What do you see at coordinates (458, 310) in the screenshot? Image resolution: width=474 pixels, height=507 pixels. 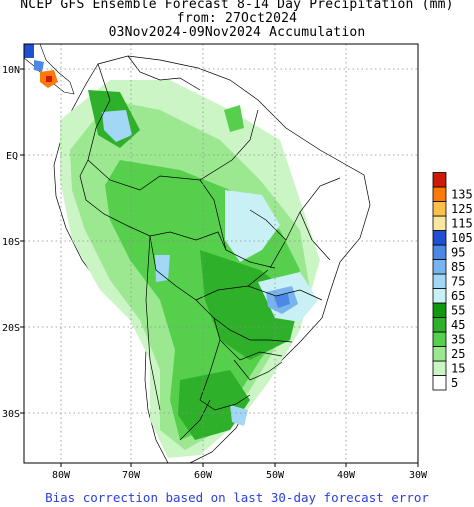 I see `colorbar-label: 55` at bounding box center [458, 310].